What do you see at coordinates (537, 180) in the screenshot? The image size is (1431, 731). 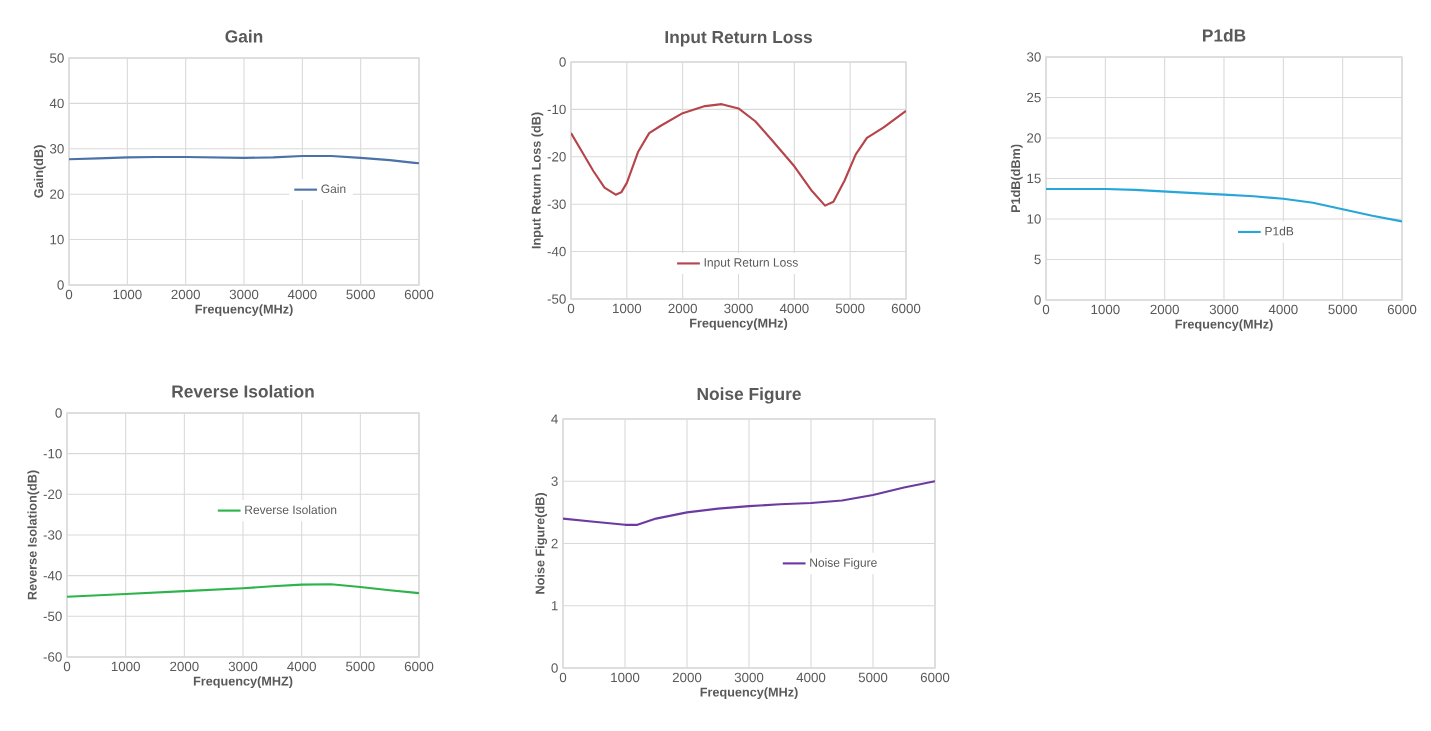 I see `y-axis-title: Input Return Loss (dB)` at bounding box center [537, 180].